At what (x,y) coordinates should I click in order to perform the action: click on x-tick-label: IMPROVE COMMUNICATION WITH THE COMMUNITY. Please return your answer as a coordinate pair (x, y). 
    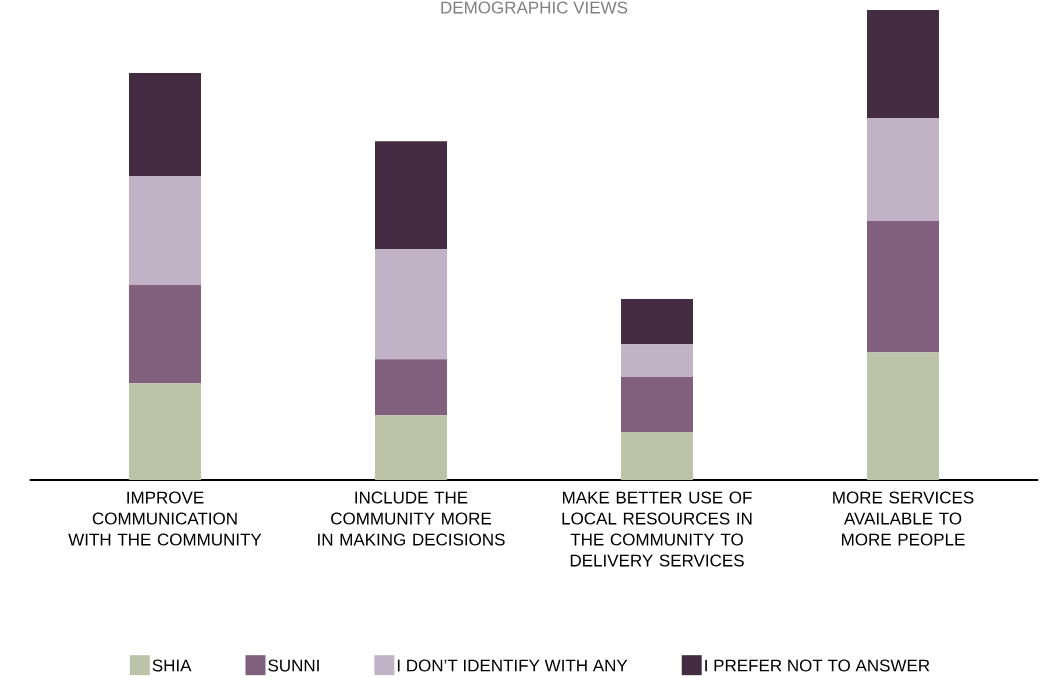
    Looking at the image, I should click on (165, 518).